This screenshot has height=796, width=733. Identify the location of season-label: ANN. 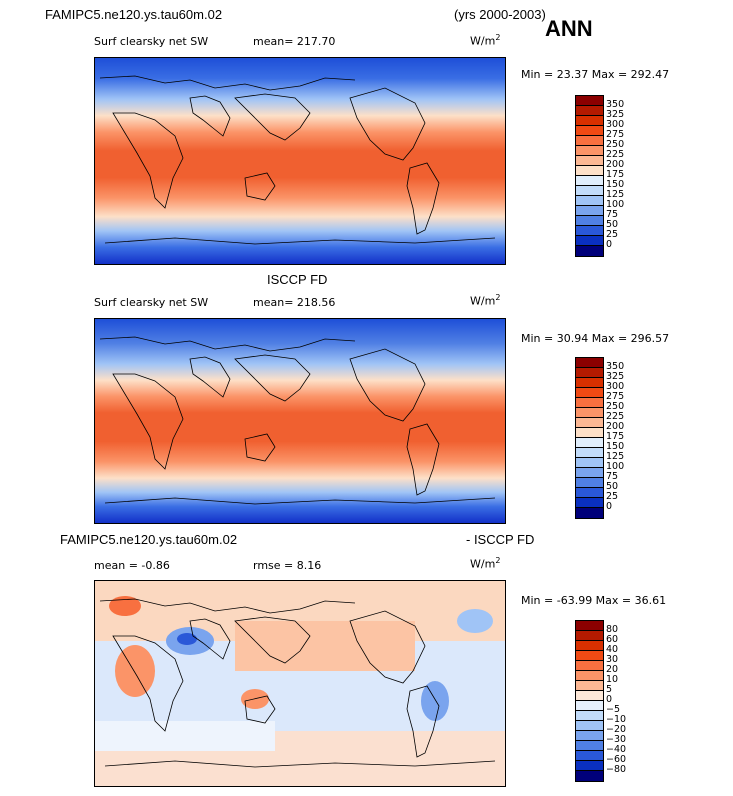
(569, 28).